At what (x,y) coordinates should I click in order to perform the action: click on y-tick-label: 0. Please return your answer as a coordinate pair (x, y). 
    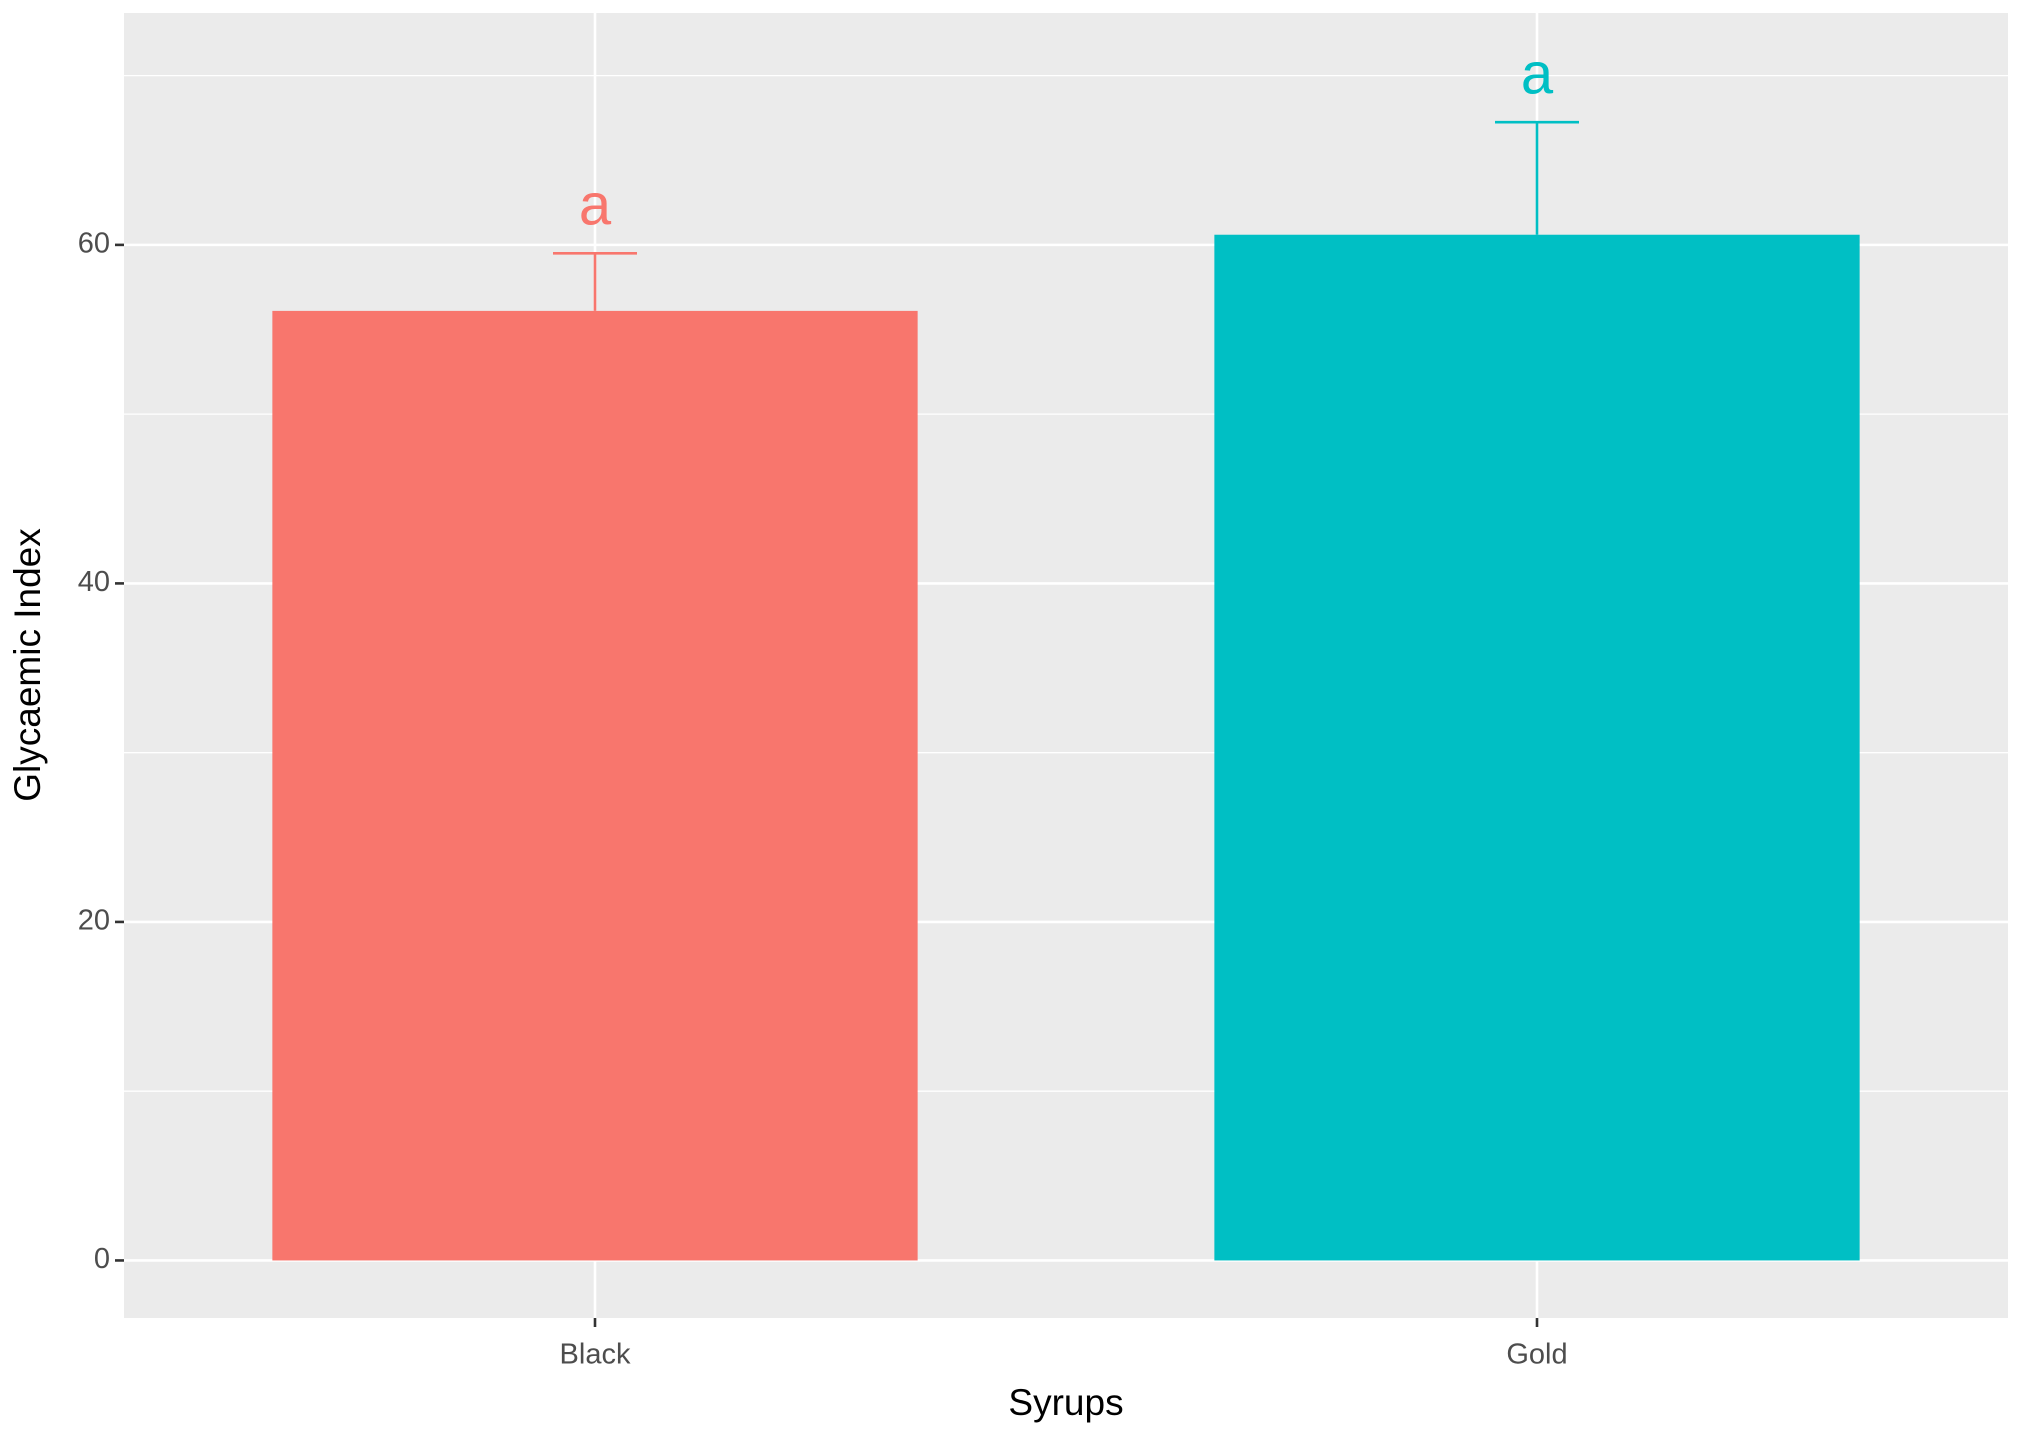
    Looking at the image, I should click on (102, 1259).